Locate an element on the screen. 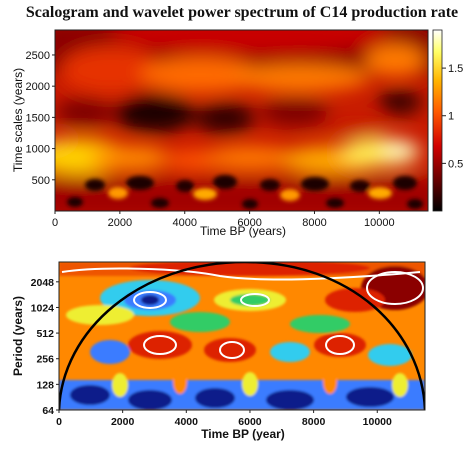 This screenshot has width=474, height=454. colorbar-gradient is located at coordinates (437, 120).